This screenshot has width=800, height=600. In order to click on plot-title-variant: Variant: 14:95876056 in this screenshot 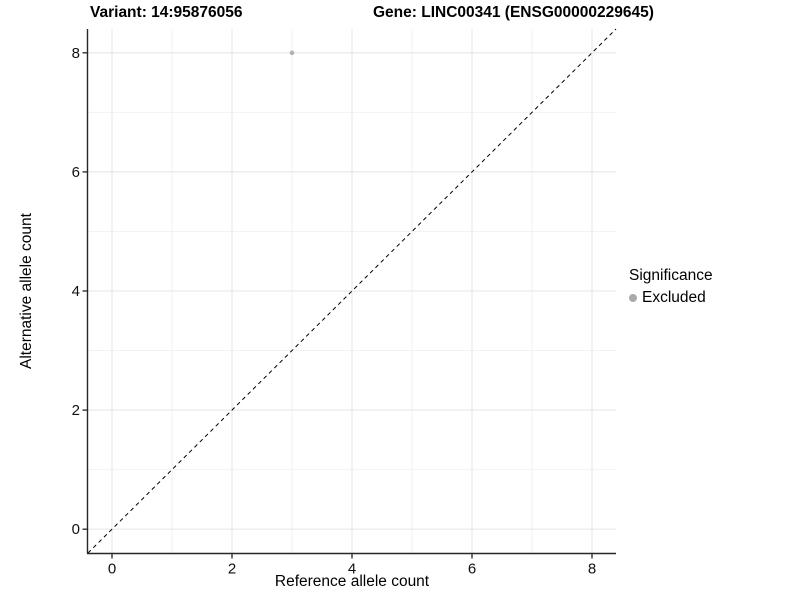, I will do `click(166, 12)`.